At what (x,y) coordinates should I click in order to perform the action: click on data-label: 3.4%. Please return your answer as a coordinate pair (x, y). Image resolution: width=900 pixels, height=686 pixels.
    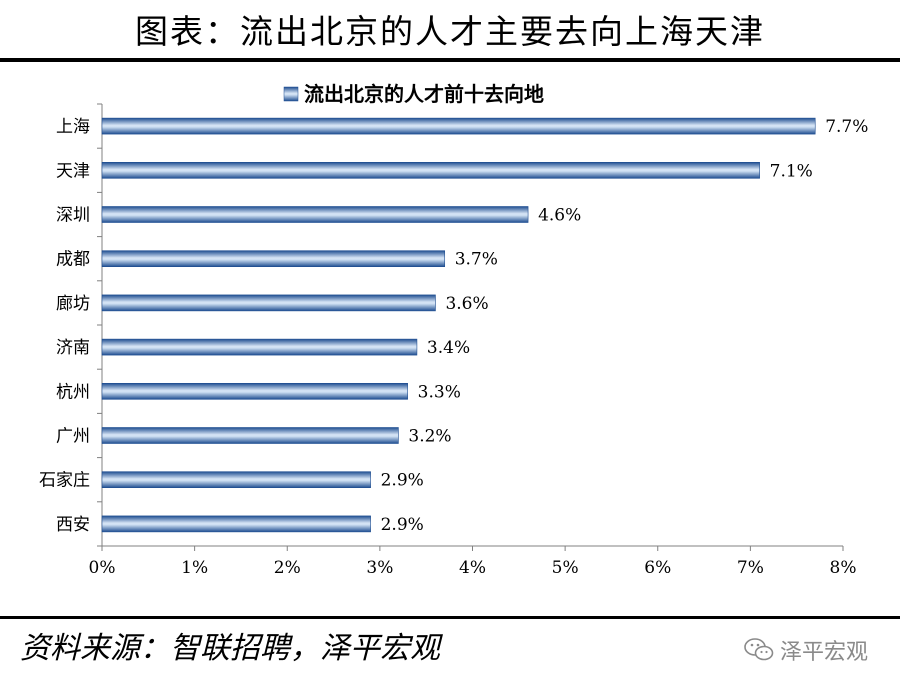
    Looking at the image, I should click on (448, 348).